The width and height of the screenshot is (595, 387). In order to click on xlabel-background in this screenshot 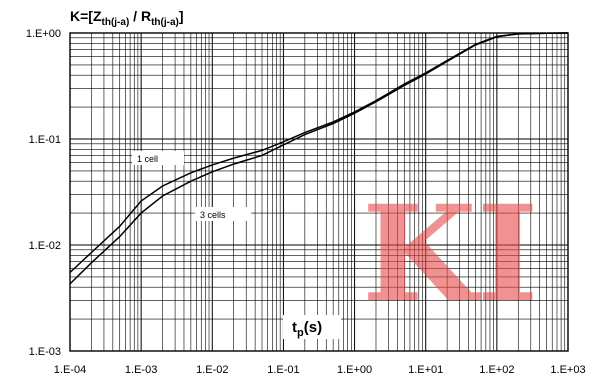, I will do `click(312, 327)`.